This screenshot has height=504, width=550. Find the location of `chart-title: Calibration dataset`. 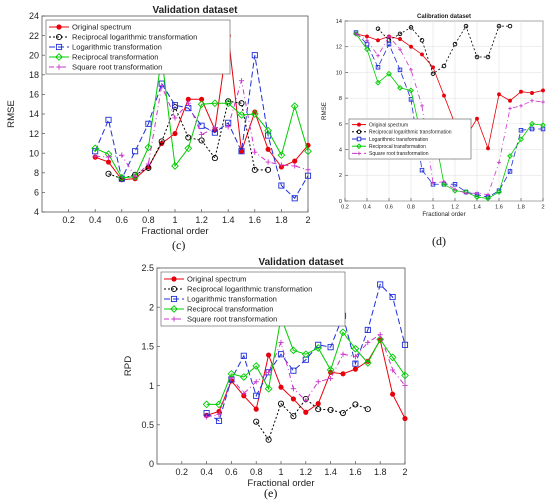

chart-title: Calibration dataset is located at coordinates (444, 17).